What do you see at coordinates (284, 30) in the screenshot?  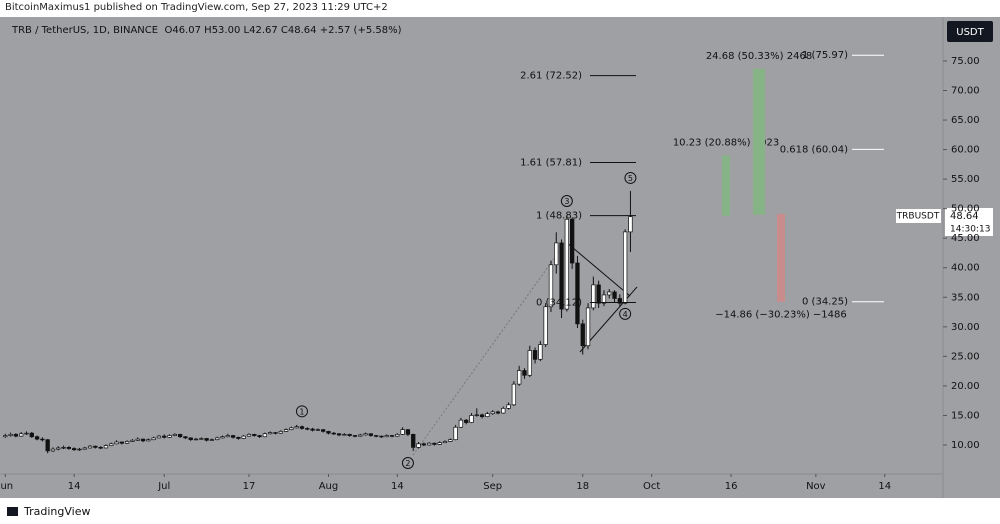 I see `ohlc-letter: C` at bounding box center [284, 30].